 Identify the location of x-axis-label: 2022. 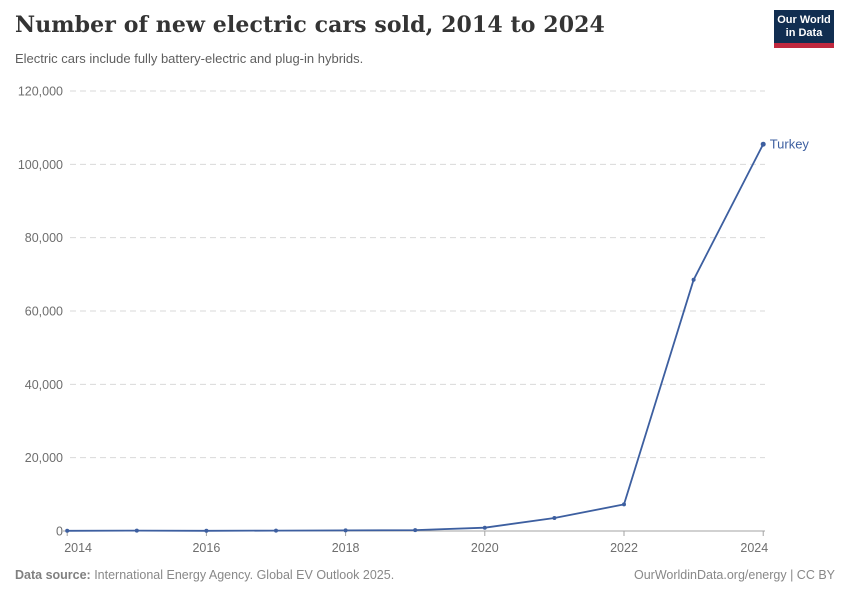
(624, 548).